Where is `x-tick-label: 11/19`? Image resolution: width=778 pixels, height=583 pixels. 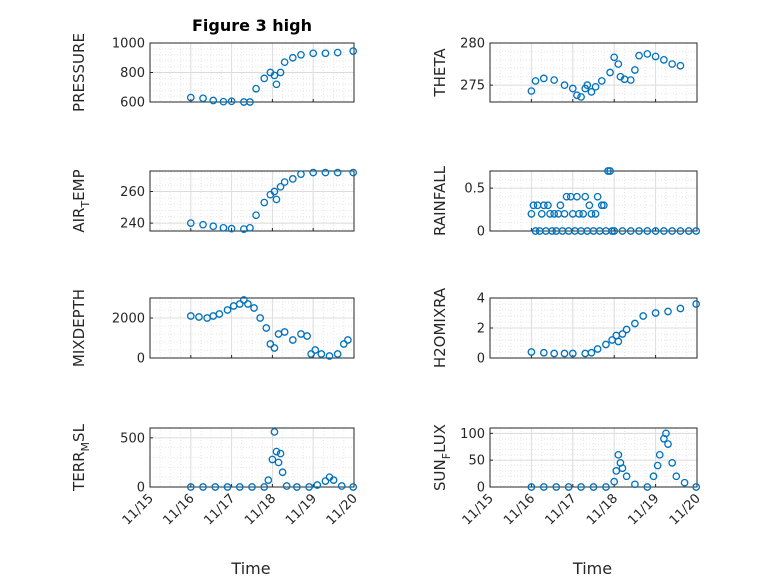 x-tick-label: 11/19 is located at coordinates (643, 509).